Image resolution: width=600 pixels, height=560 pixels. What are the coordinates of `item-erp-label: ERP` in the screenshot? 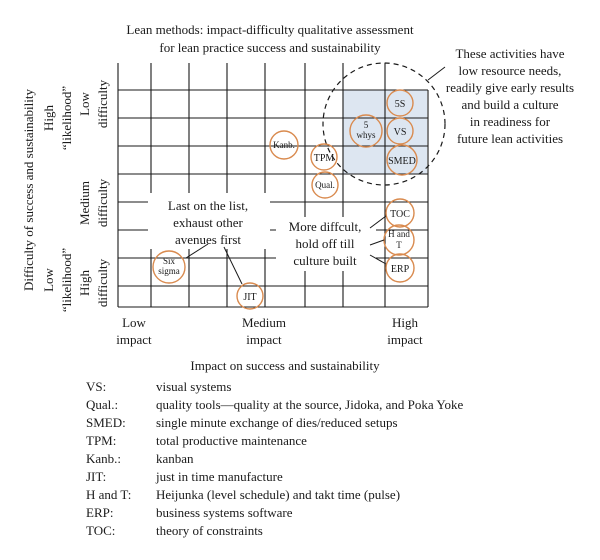 It's located at (400, 269).